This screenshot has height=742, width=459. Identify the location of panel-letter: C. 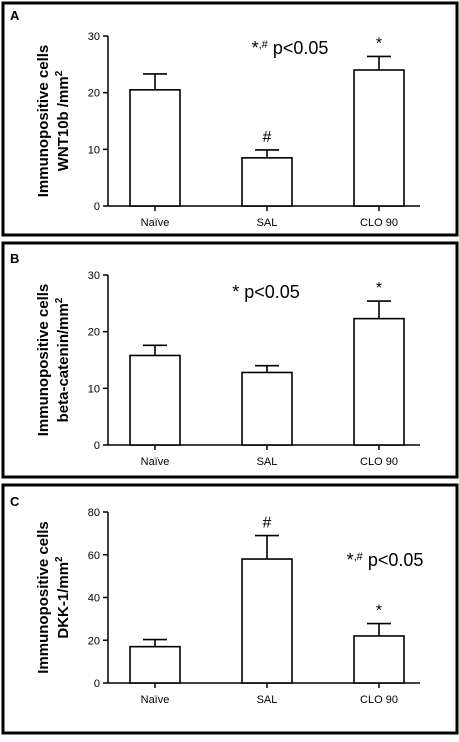
(15, 501).